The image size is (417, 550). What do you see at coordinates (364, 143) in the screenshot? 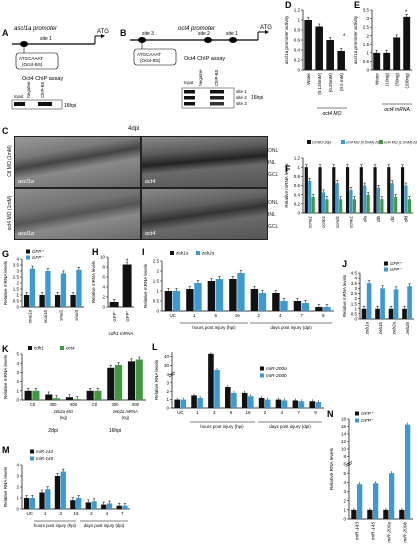
I see `legend-label: oct4 MO (0.5mM)-2dpi` at bounding box center [364, 143].